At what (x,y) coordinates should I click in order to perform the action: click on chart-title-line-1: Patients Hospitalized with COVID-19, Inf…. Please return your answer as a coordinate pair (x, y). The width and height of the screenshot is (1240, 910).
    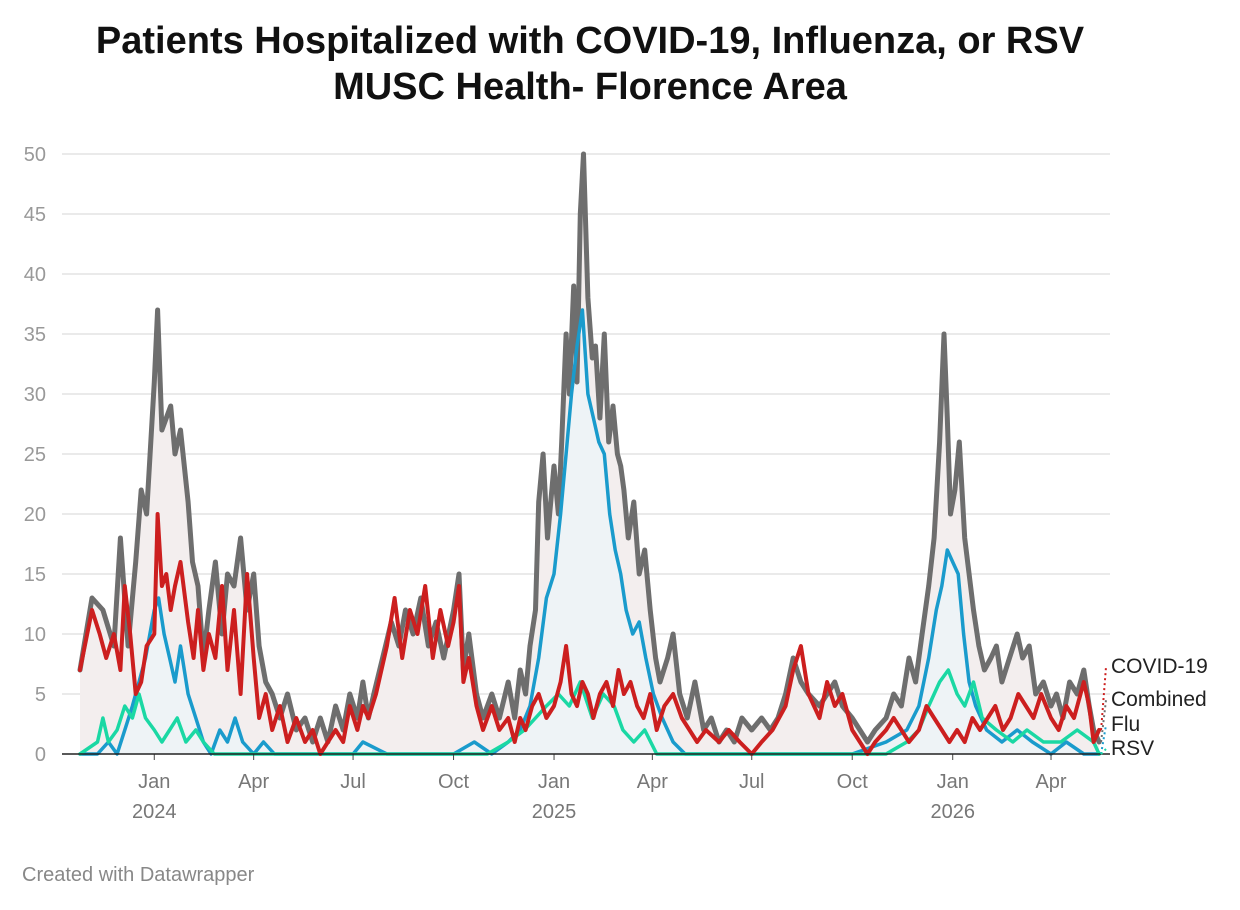
    Looking at the image, I should click on (590, 41).